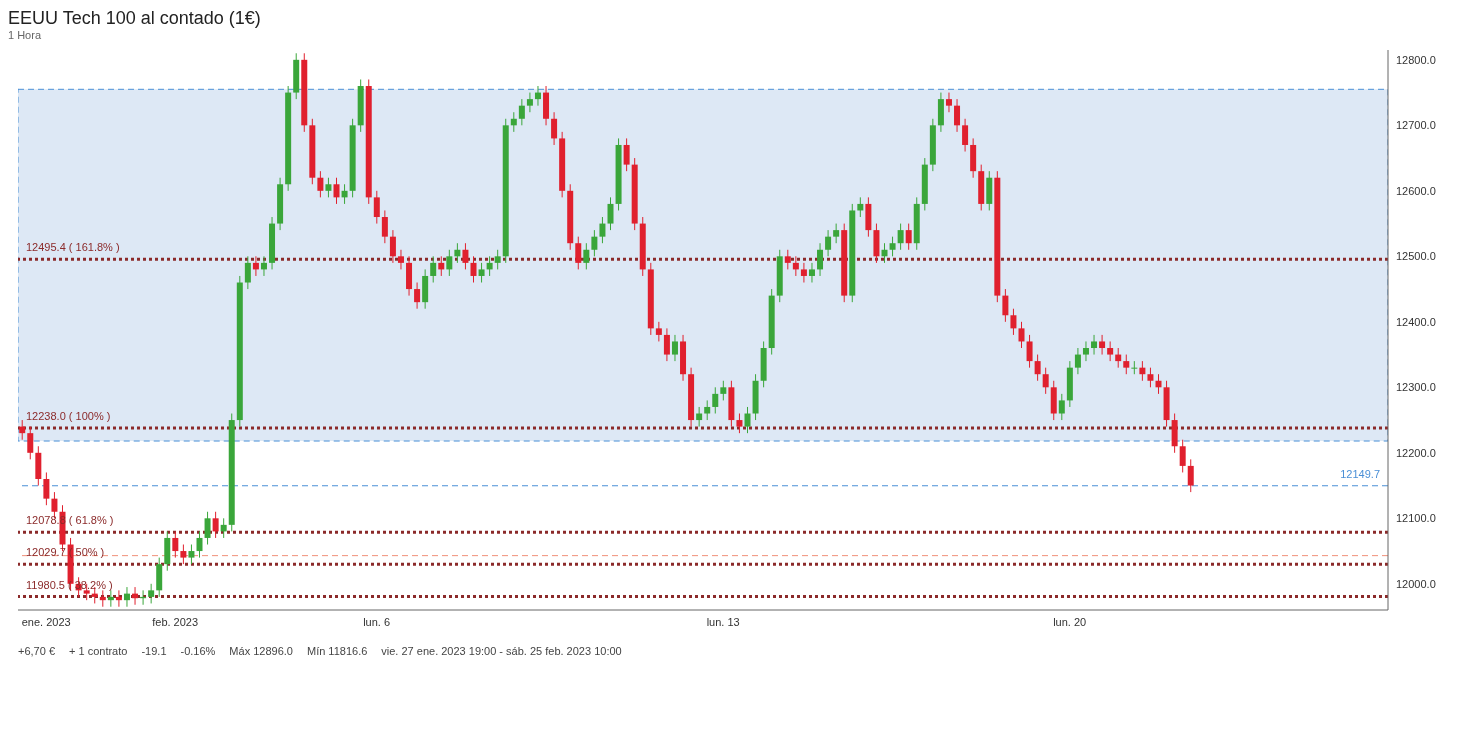 The height and width of the screenshot is (734, 1478). What do you see at coordinates (337, 651) in the screenshot?
I see `text: Mín 11816.6` at bounding box center [337, 651].